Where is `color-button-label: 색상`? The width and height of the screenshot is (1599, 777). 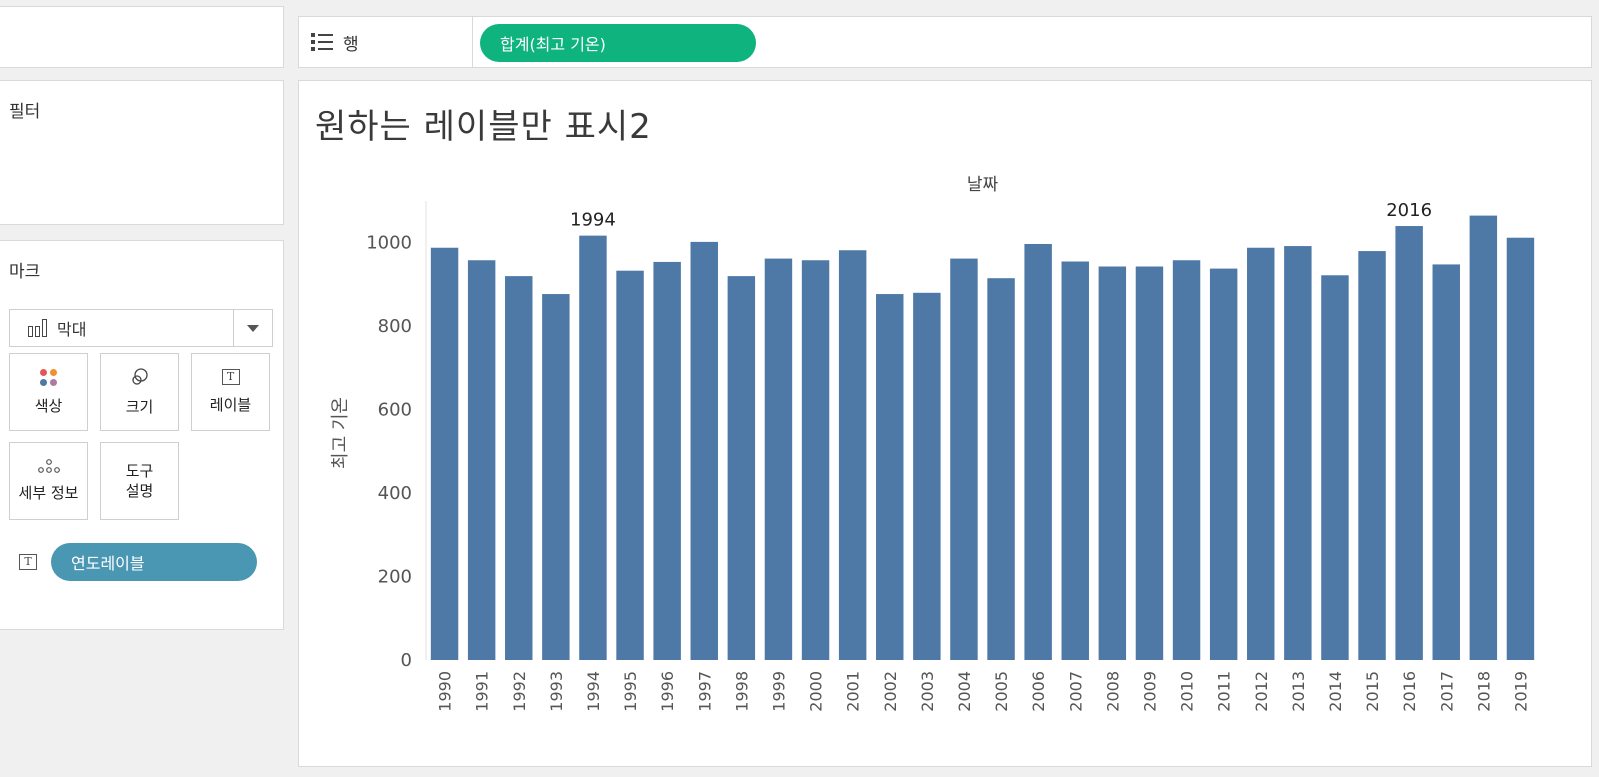 color-button-label: 색상 is located at coordinates (48, 405).